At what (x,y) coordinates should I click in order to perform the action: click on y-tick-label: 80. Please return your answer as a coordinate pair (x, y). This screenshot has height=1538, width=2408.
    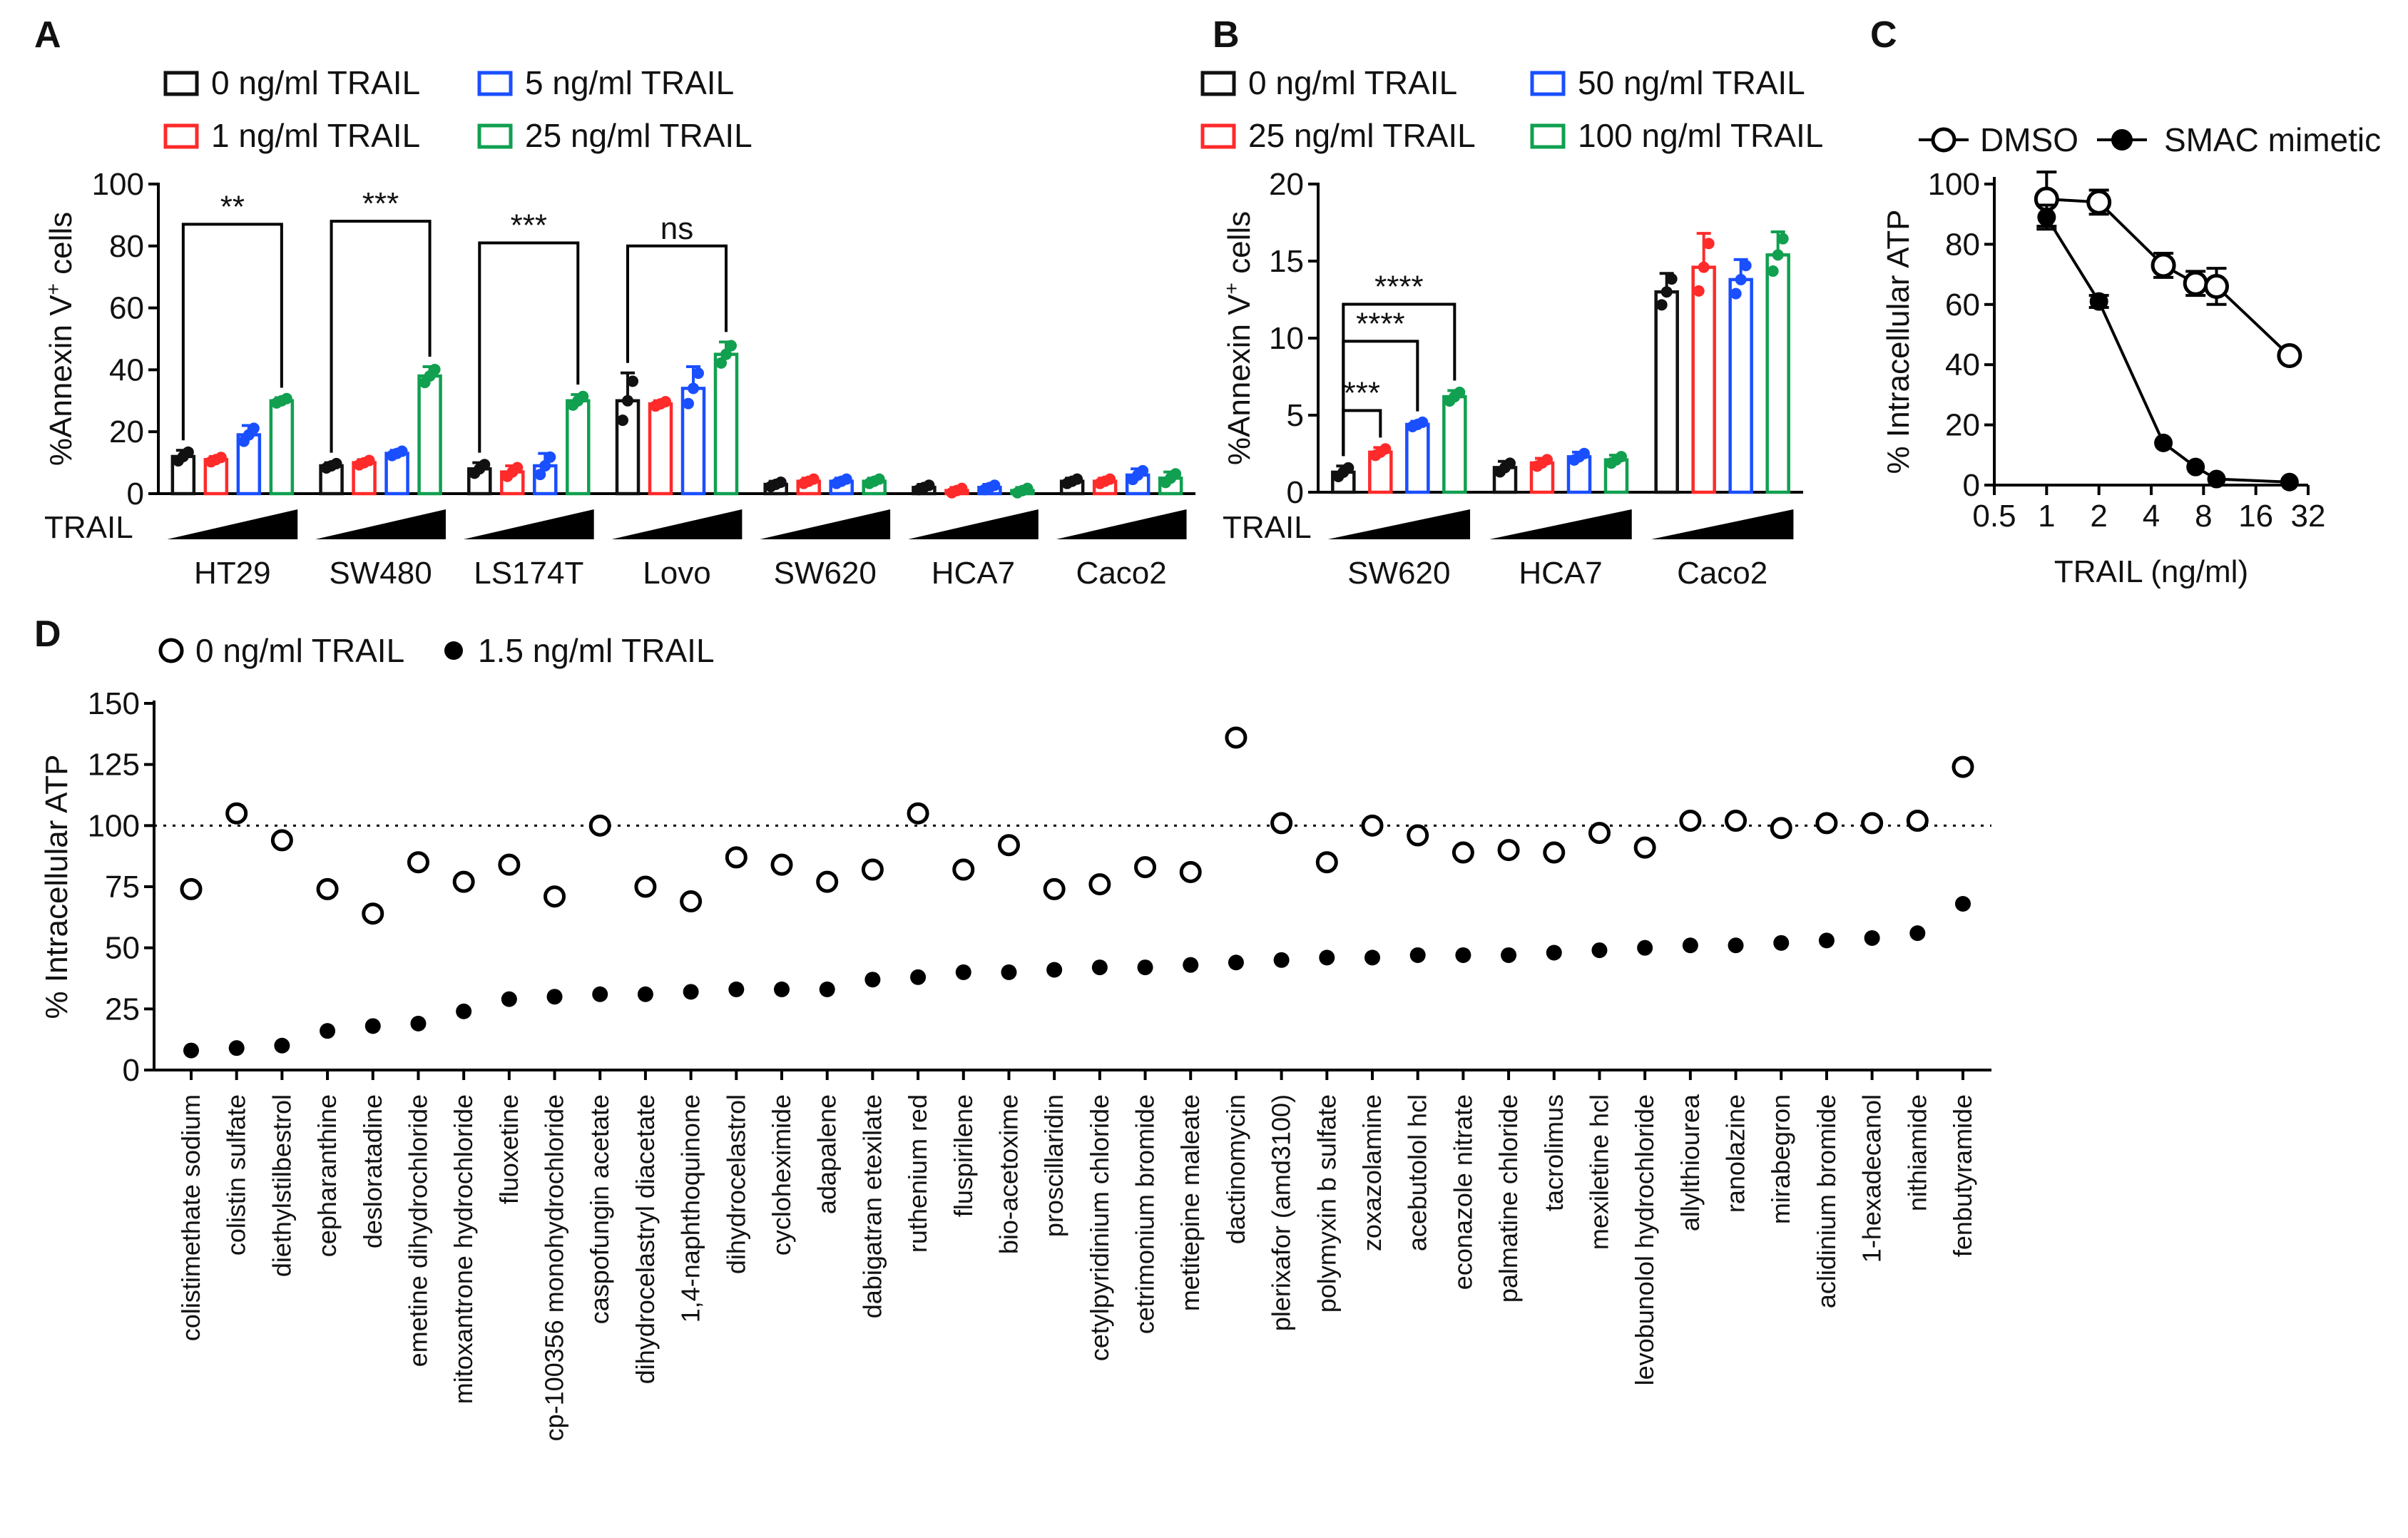
    Looking at the image, I should click on (126, 247).